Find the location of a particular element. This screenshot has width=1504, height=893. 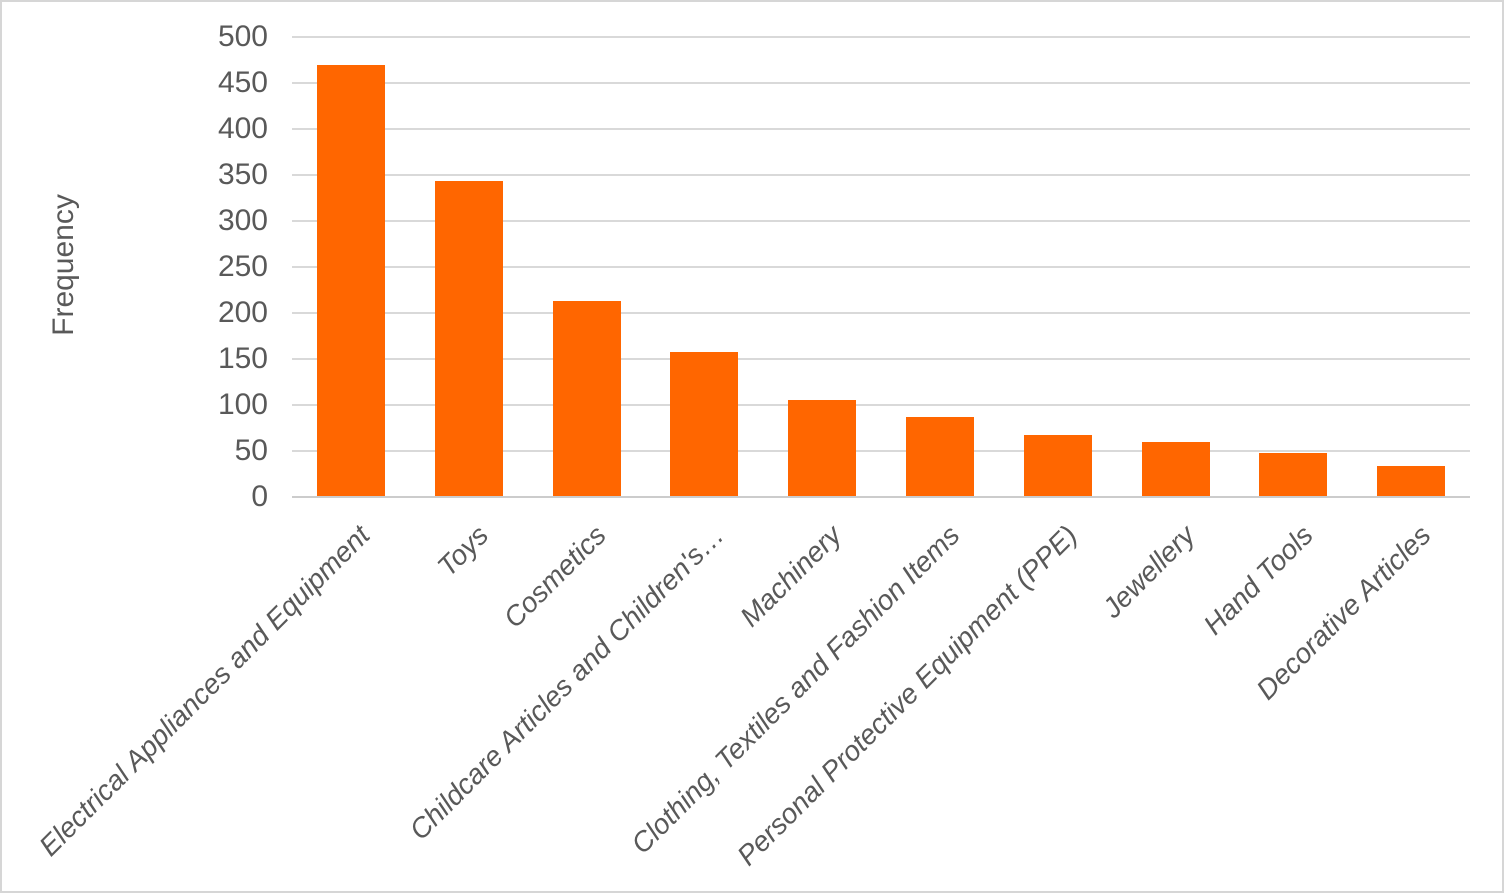

y-tick-label: 250 is located at coordinates (242, 266).